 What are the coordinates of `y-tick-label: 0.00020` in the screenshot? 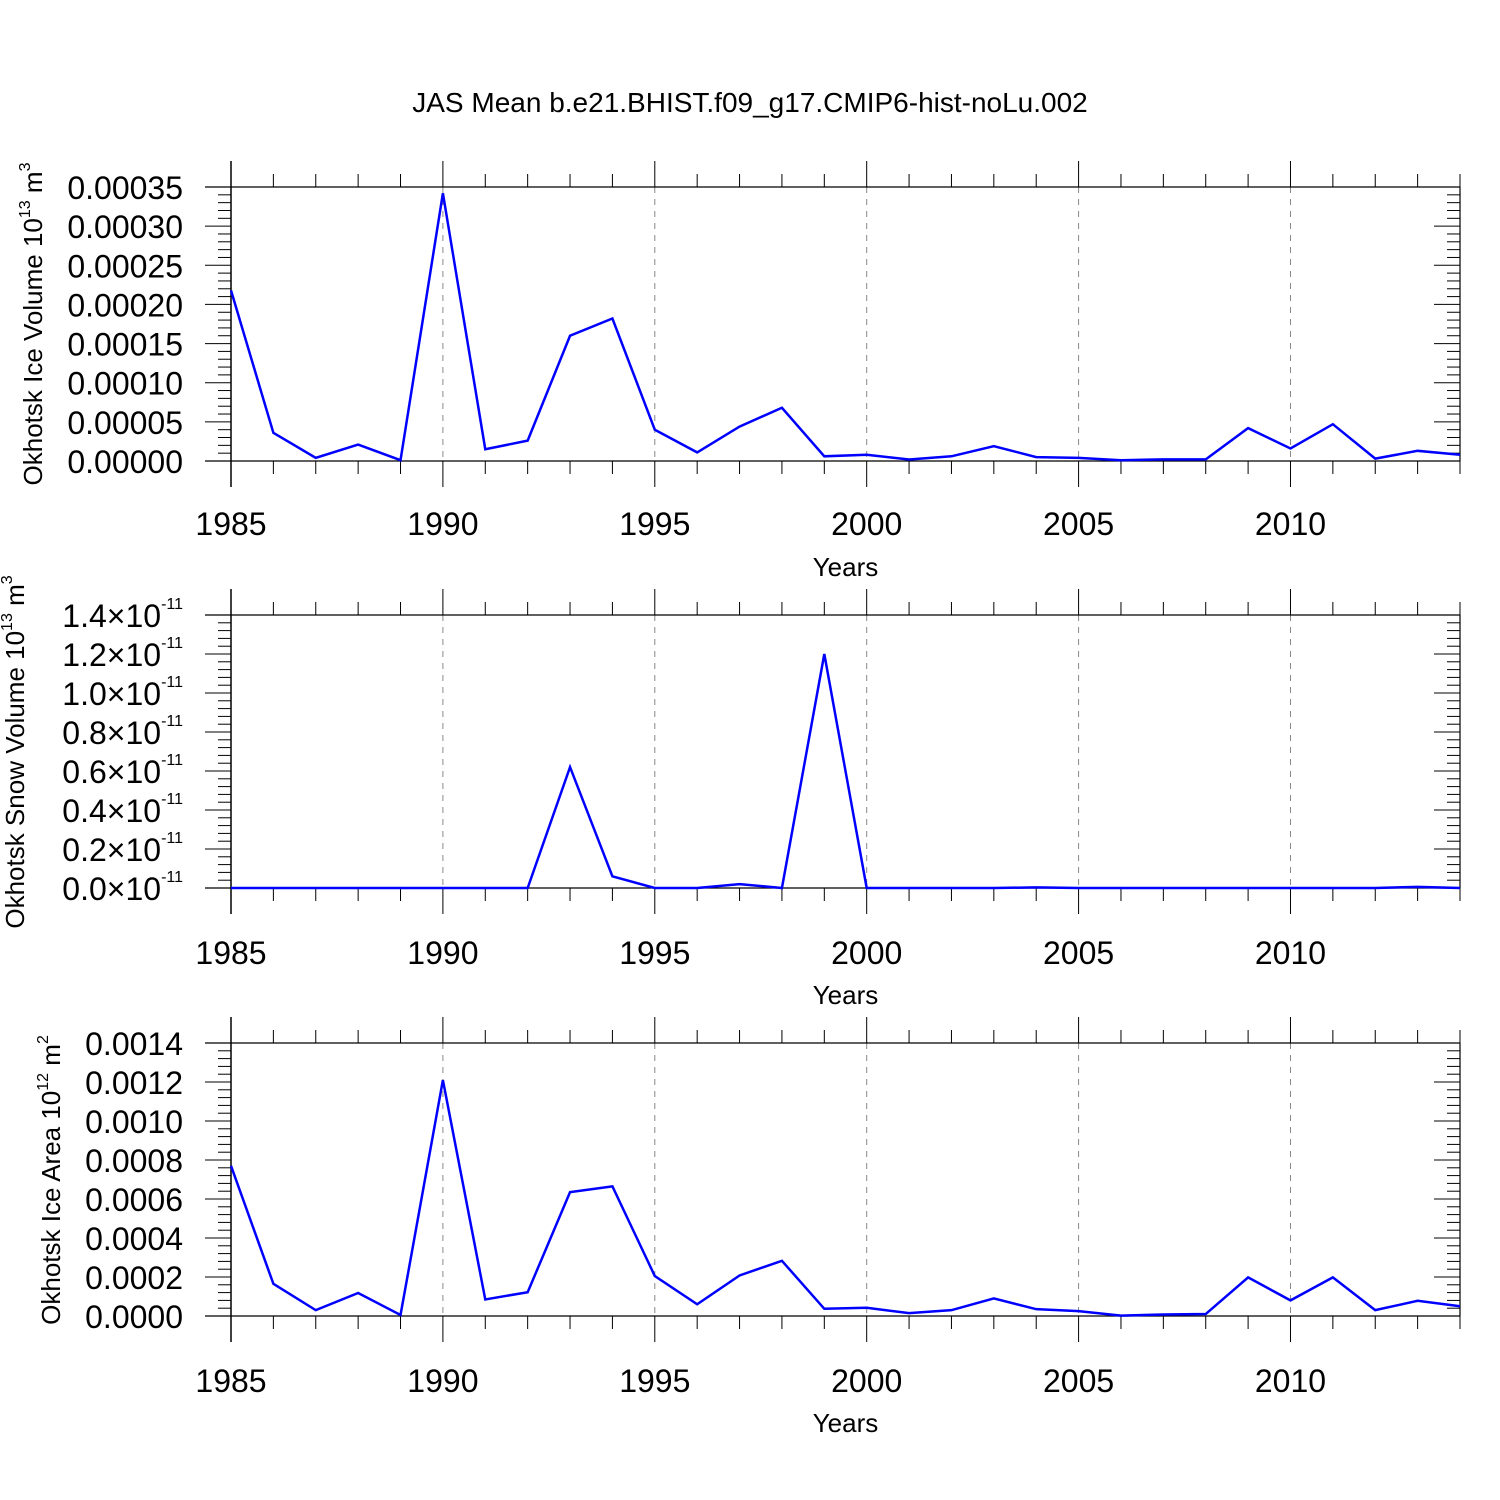 It's located at (125, 305).